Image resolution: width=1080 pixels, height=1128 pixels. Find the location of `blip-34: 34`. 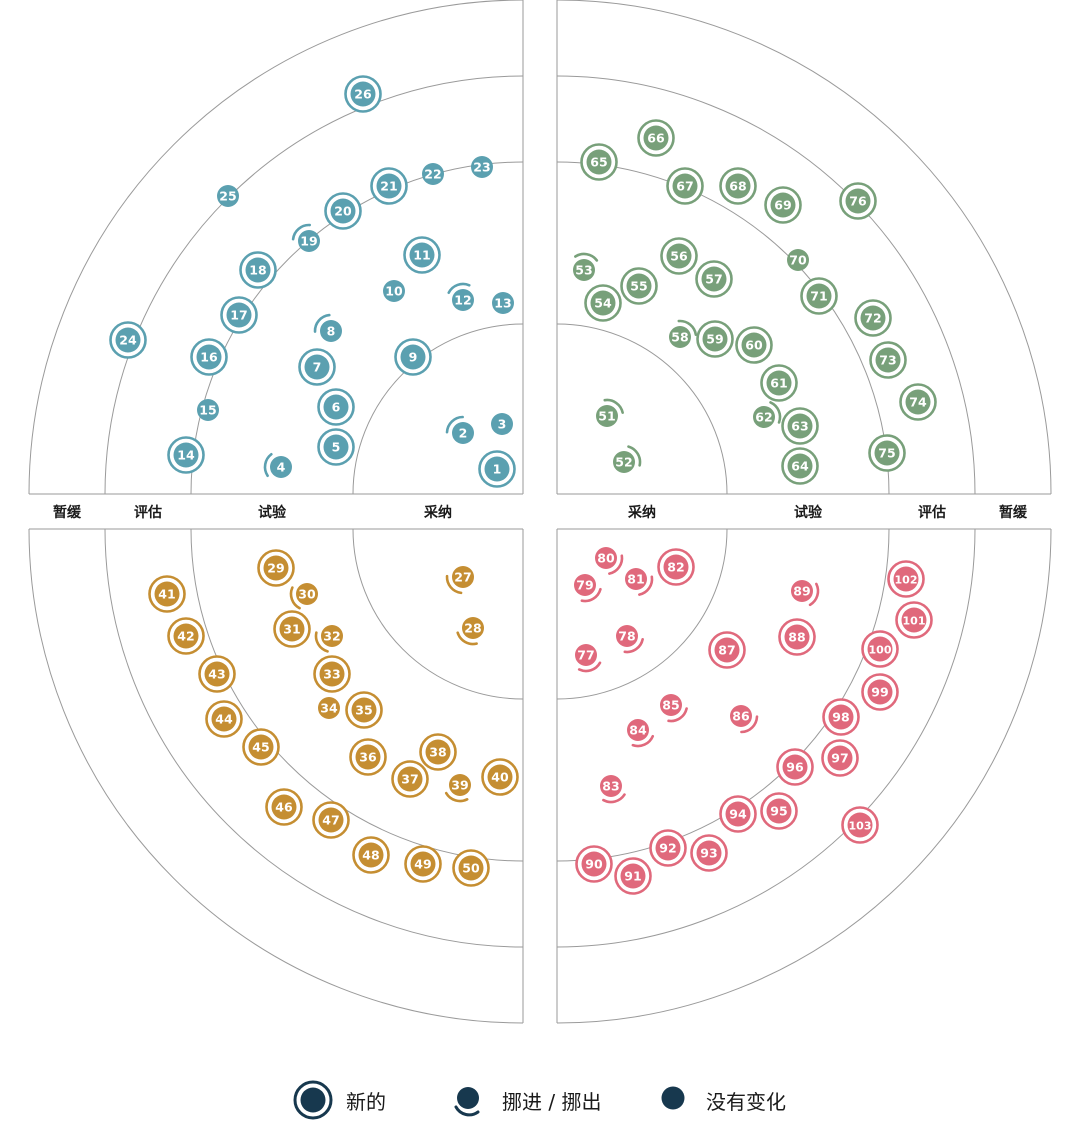

blip-34: 34 is located at coordinates (329, 708).